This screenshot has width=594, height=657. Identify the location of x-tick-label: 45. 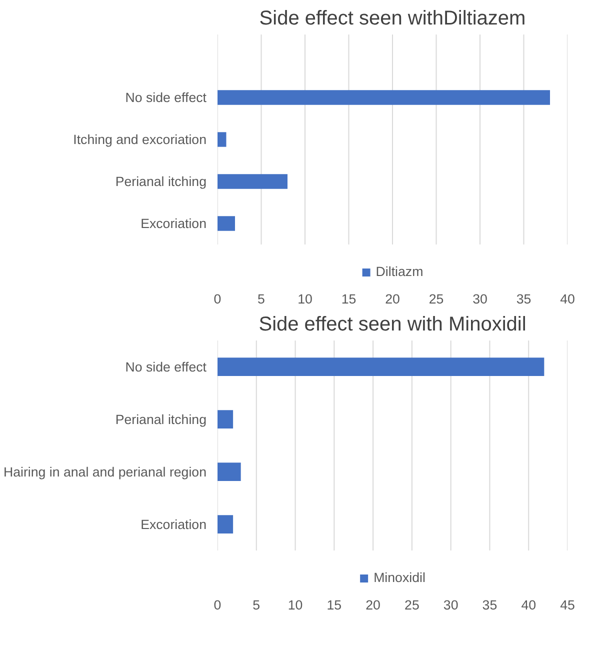
(567, 605).